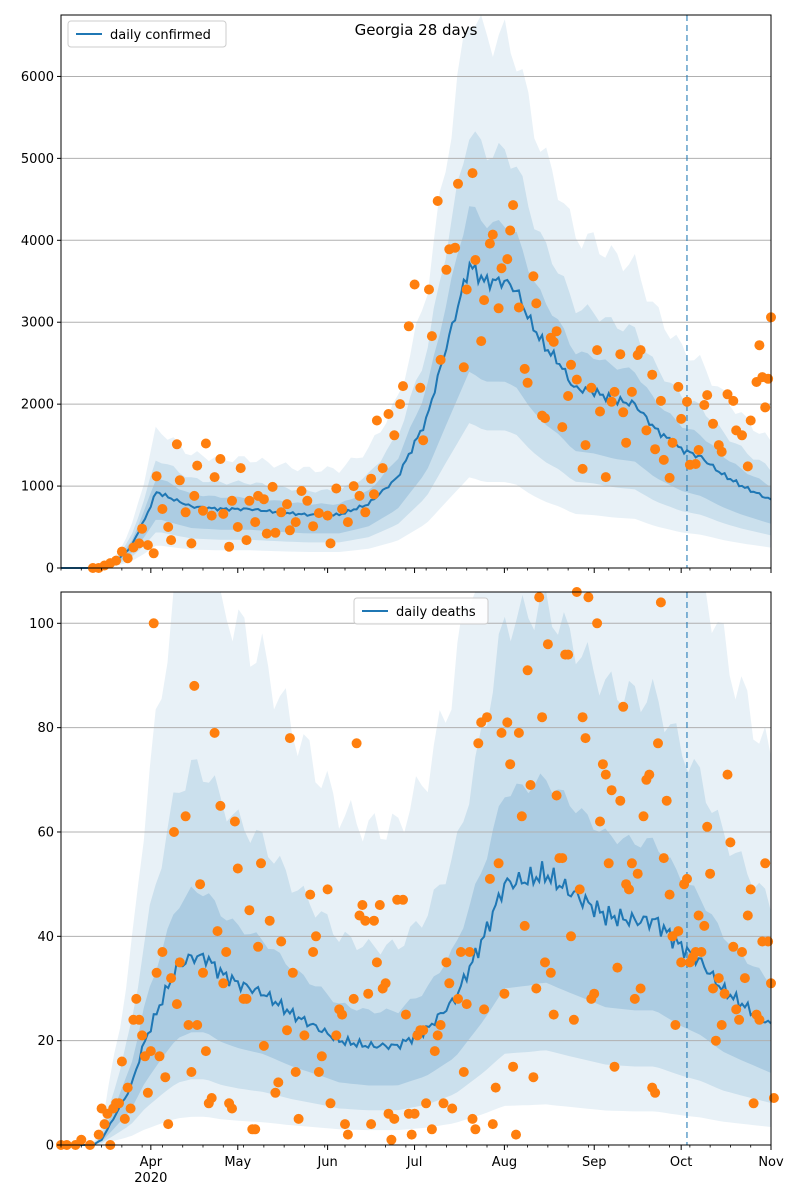 The width and height of the screenshot is (800, 1200). Describe the element at coordinates (37, 159) in the screenshot. I see `y-tick-label: 5000` at that location.